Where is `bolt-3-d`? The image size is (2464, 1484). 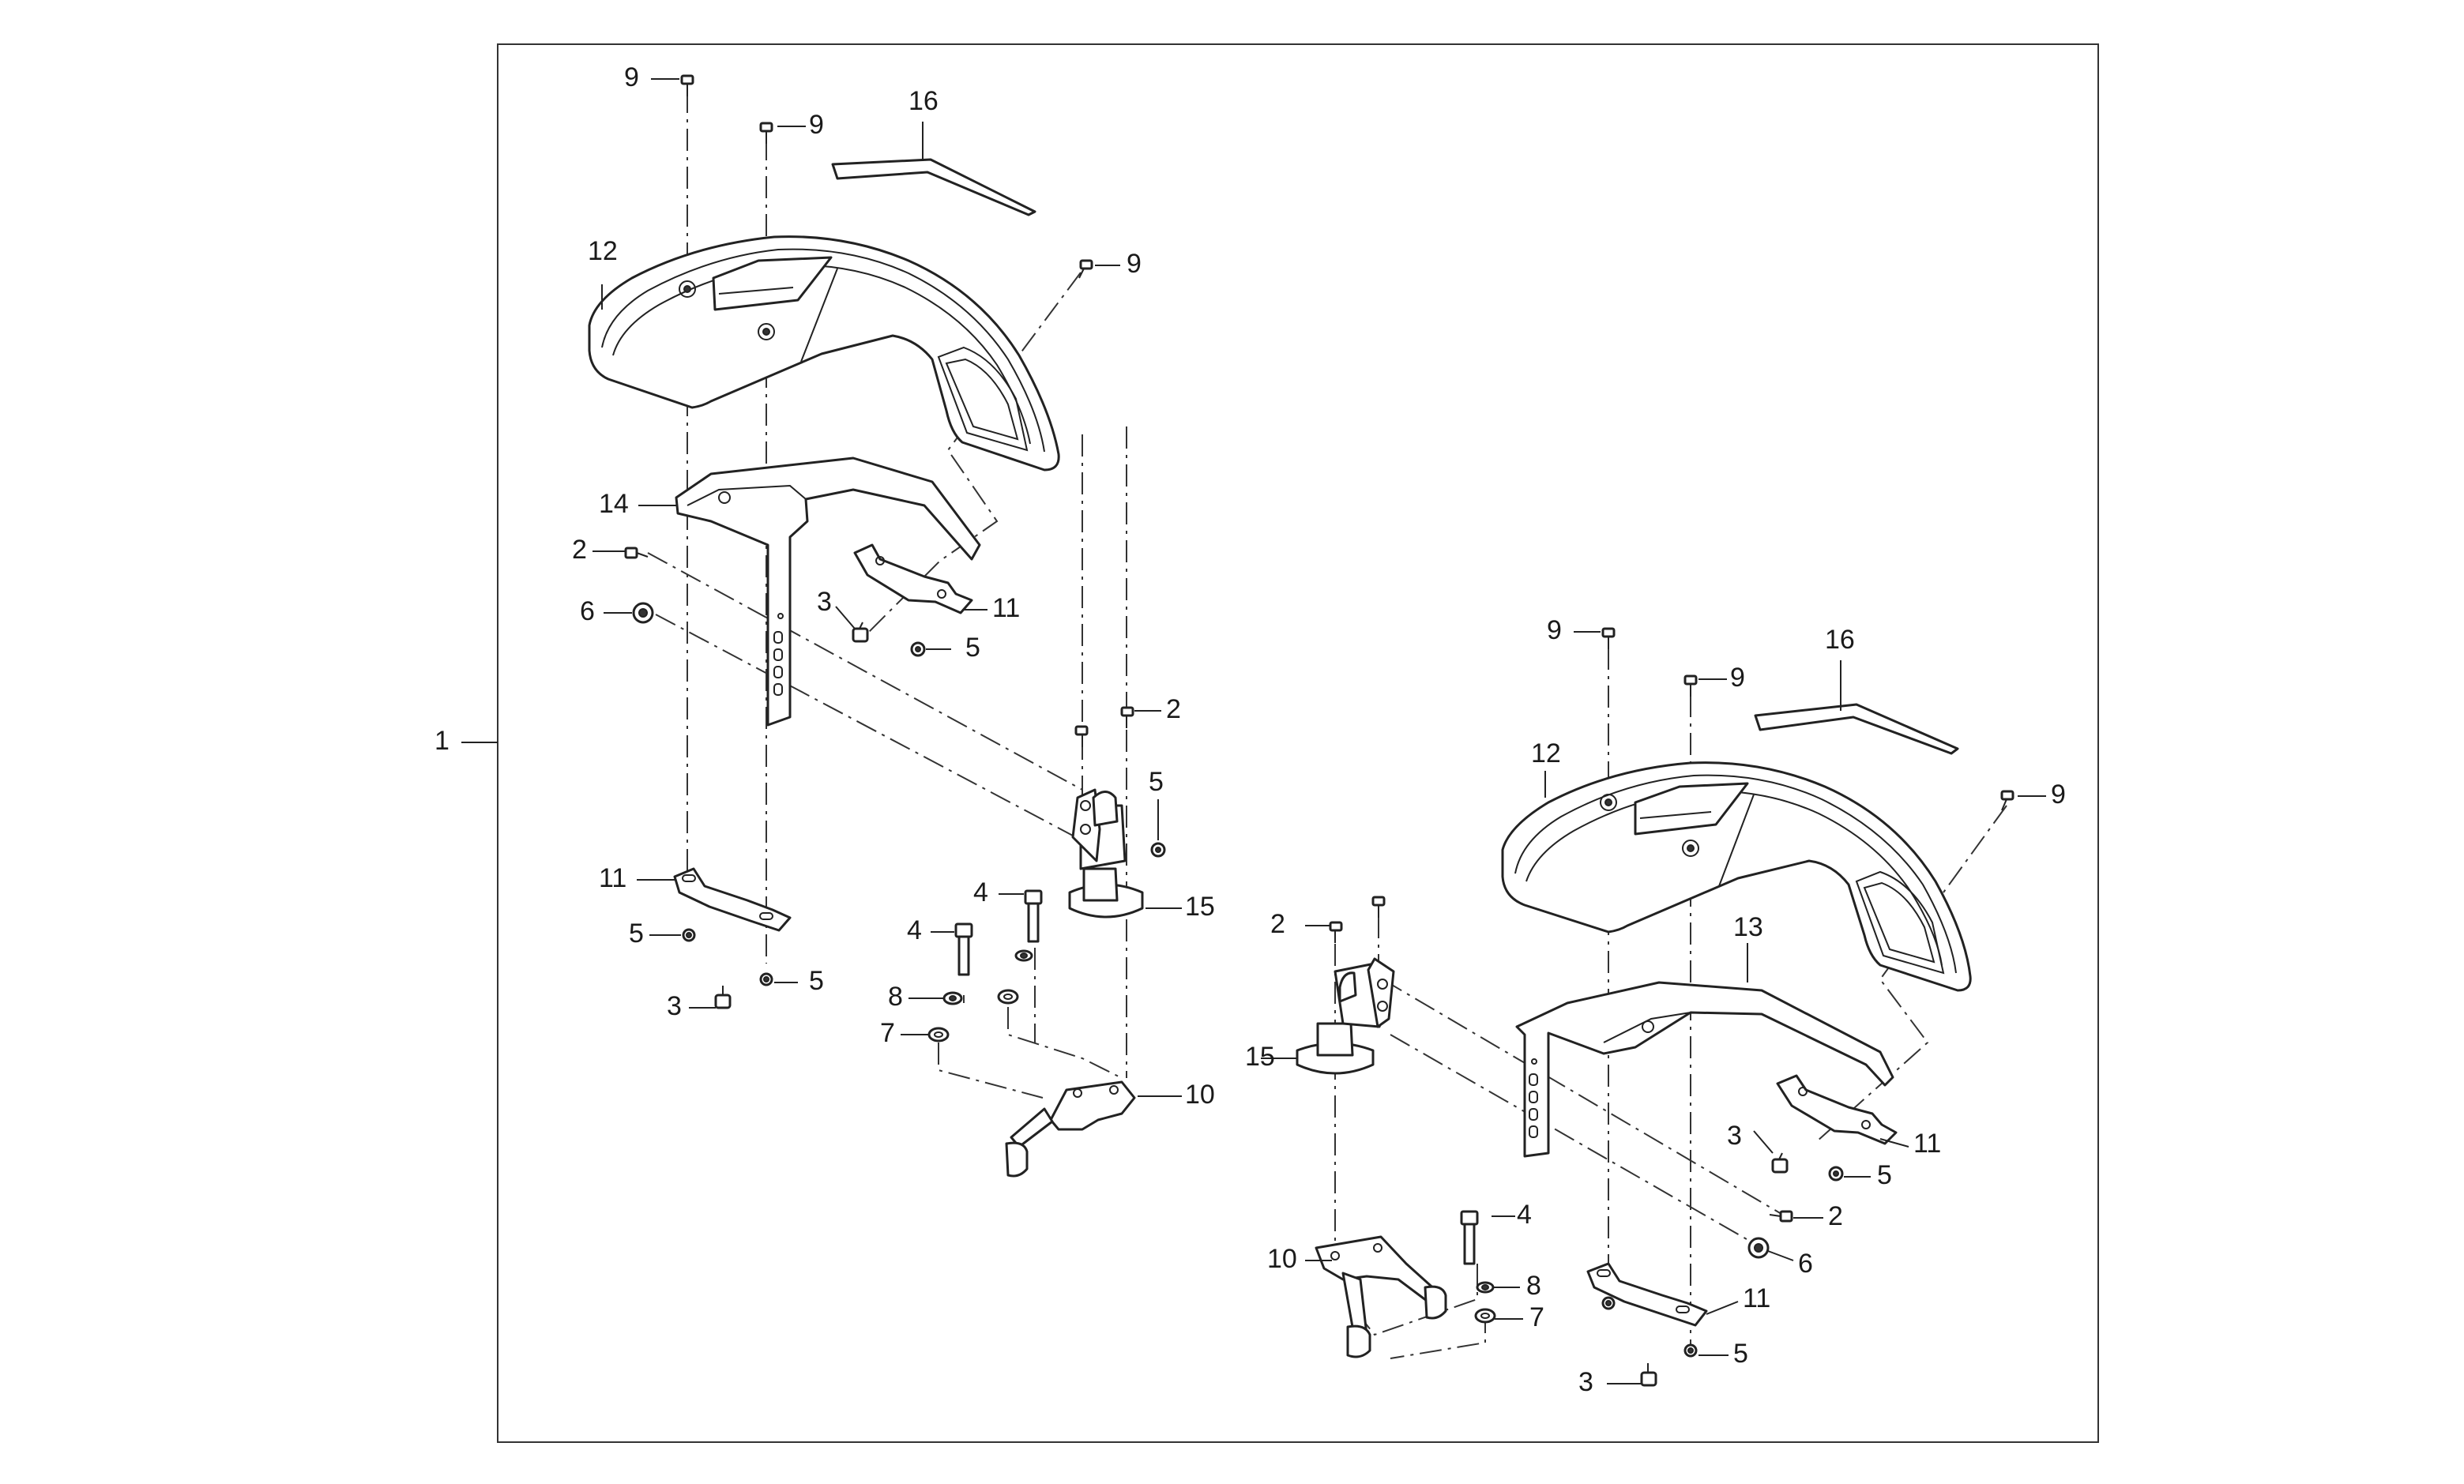 bolt-3-d is located at coordinates (1648, 1375).